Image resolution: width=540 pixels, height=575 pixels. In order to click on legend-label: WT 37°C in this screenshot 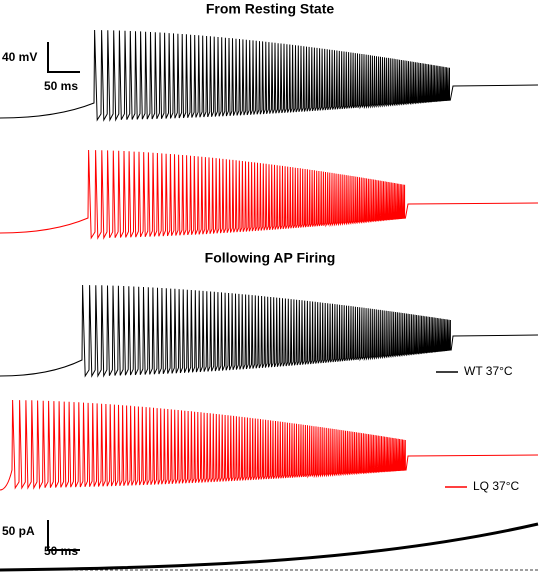, I will do `click(488, 371)`.